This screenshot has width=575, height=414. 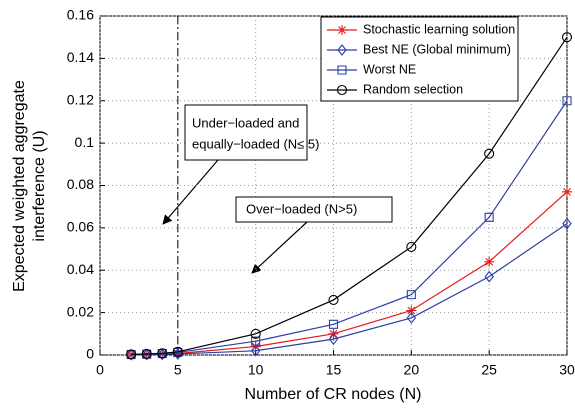 What do you see at coordinates (39, 185) in the screenshot?
I see `y-axis-label-line: interference (U)` at bounding box center [39, 185].